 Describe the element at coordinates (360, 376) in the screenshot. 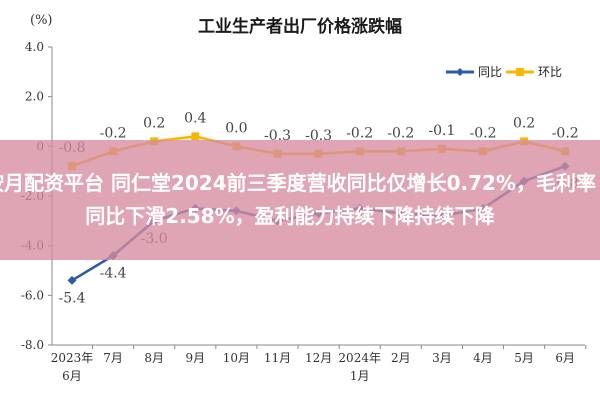

I see `x-tick-label-line2: 1月` at that location.